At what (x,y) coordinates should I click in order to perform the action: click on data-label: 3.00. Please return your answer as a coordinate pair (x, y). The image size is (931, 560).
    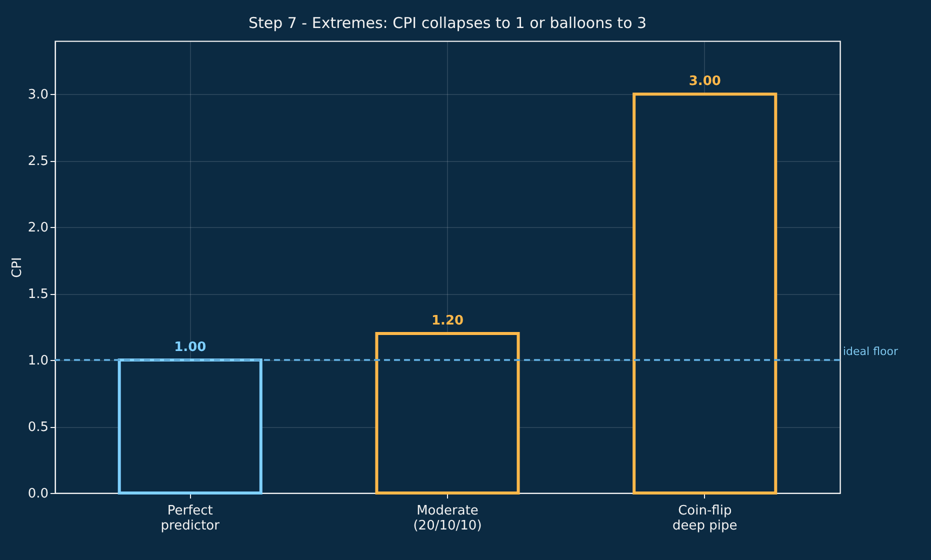
    Looking at the image, I should click on (704, 82).